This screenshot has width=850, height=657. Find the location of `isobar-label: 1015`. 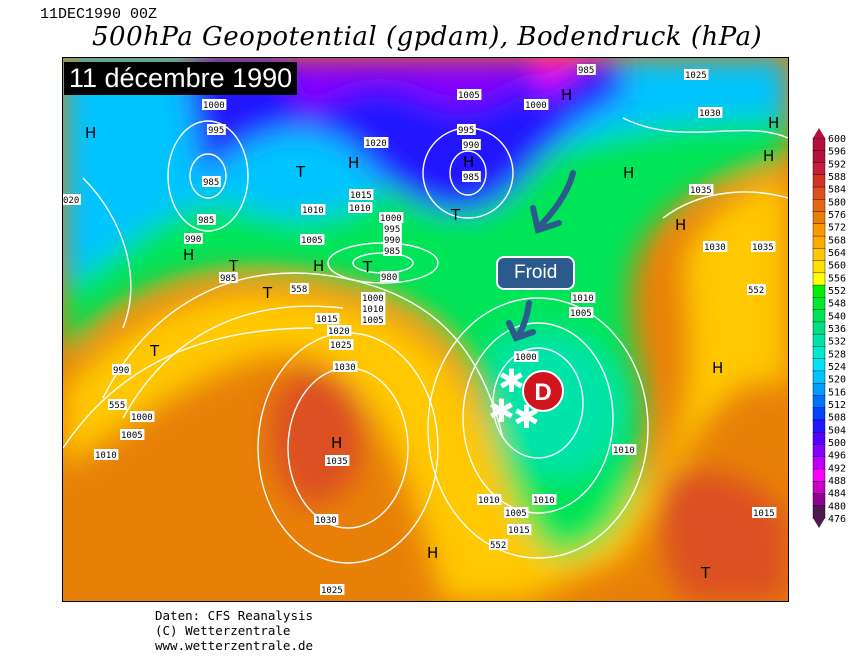

isobar-label: 1015 is located at coordinates (764, 514).